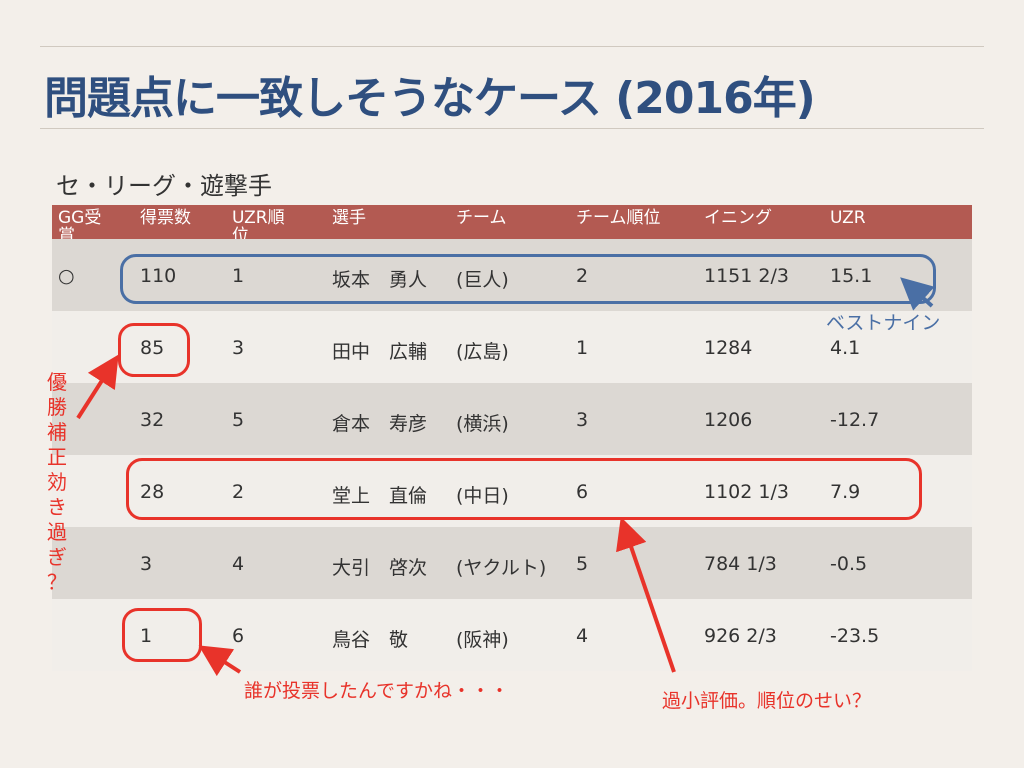 The height and width of the screenshot is (768, 1024). I want to click on cell-player: 倉本 寿彦, so click(380, 424).